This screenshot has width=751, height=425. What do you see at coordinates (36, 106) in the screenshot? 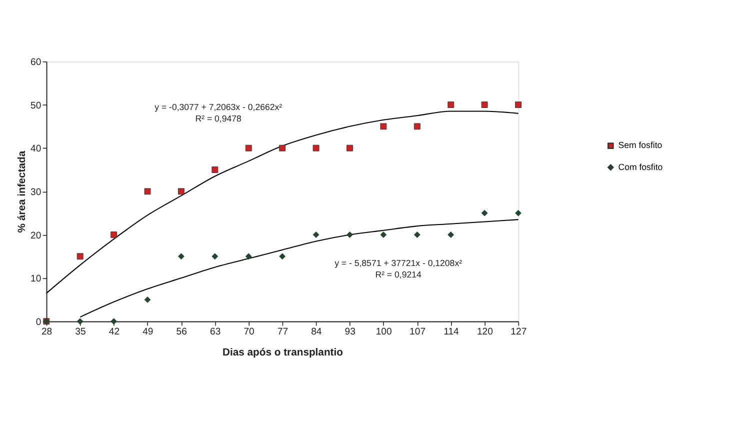
I see `y-tick-label: 50` at bounding box center [36, 106].